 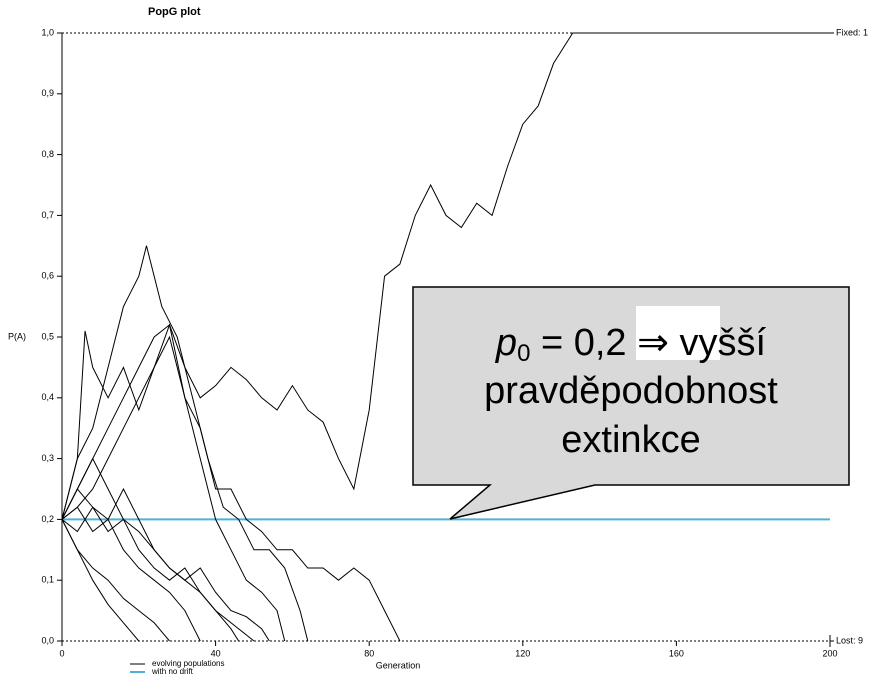 I want to click on y-tick-label: 0,5, so click(x=47, y=336).